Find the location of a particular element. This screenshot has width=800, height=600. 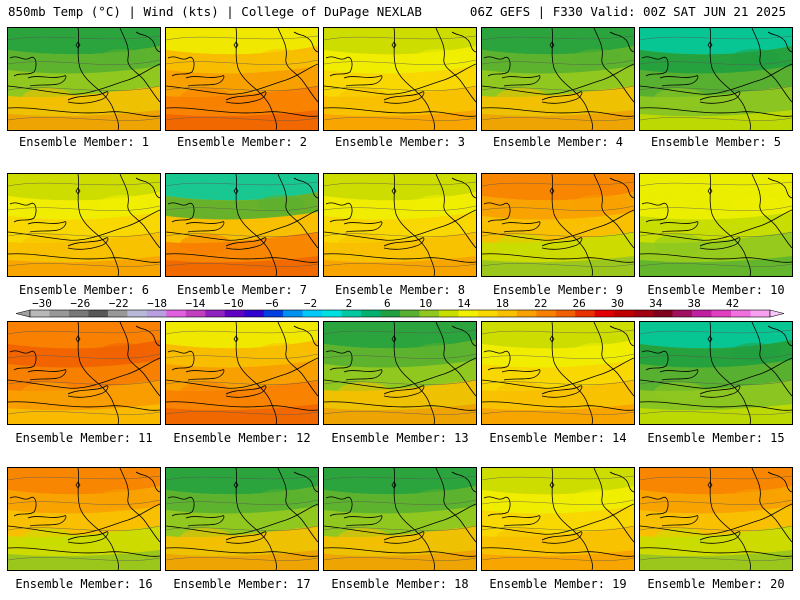

colorbar-tick-label: −30 is located at coordinates (42, 303).